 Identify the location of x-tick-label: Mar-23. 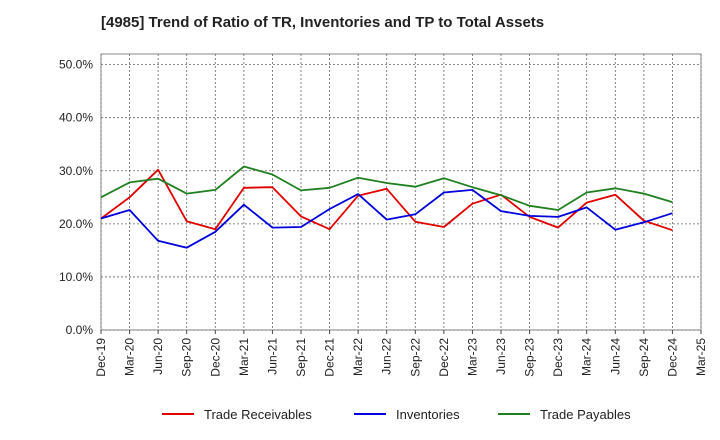
(472, 357).